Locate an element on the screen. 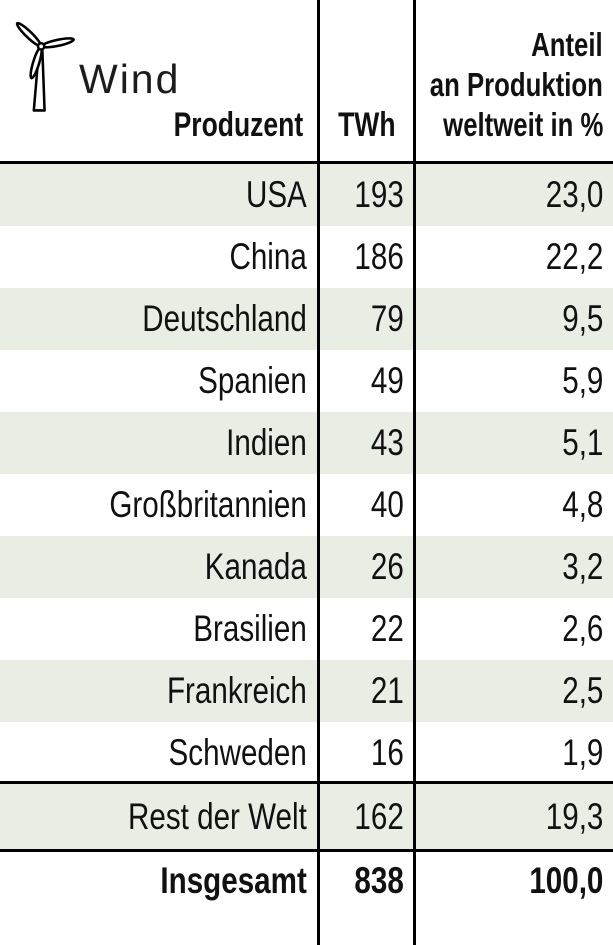 The width and height of the screenshot is (613, 945). share-cell: 100,0 is located at coordinates (566, 880).